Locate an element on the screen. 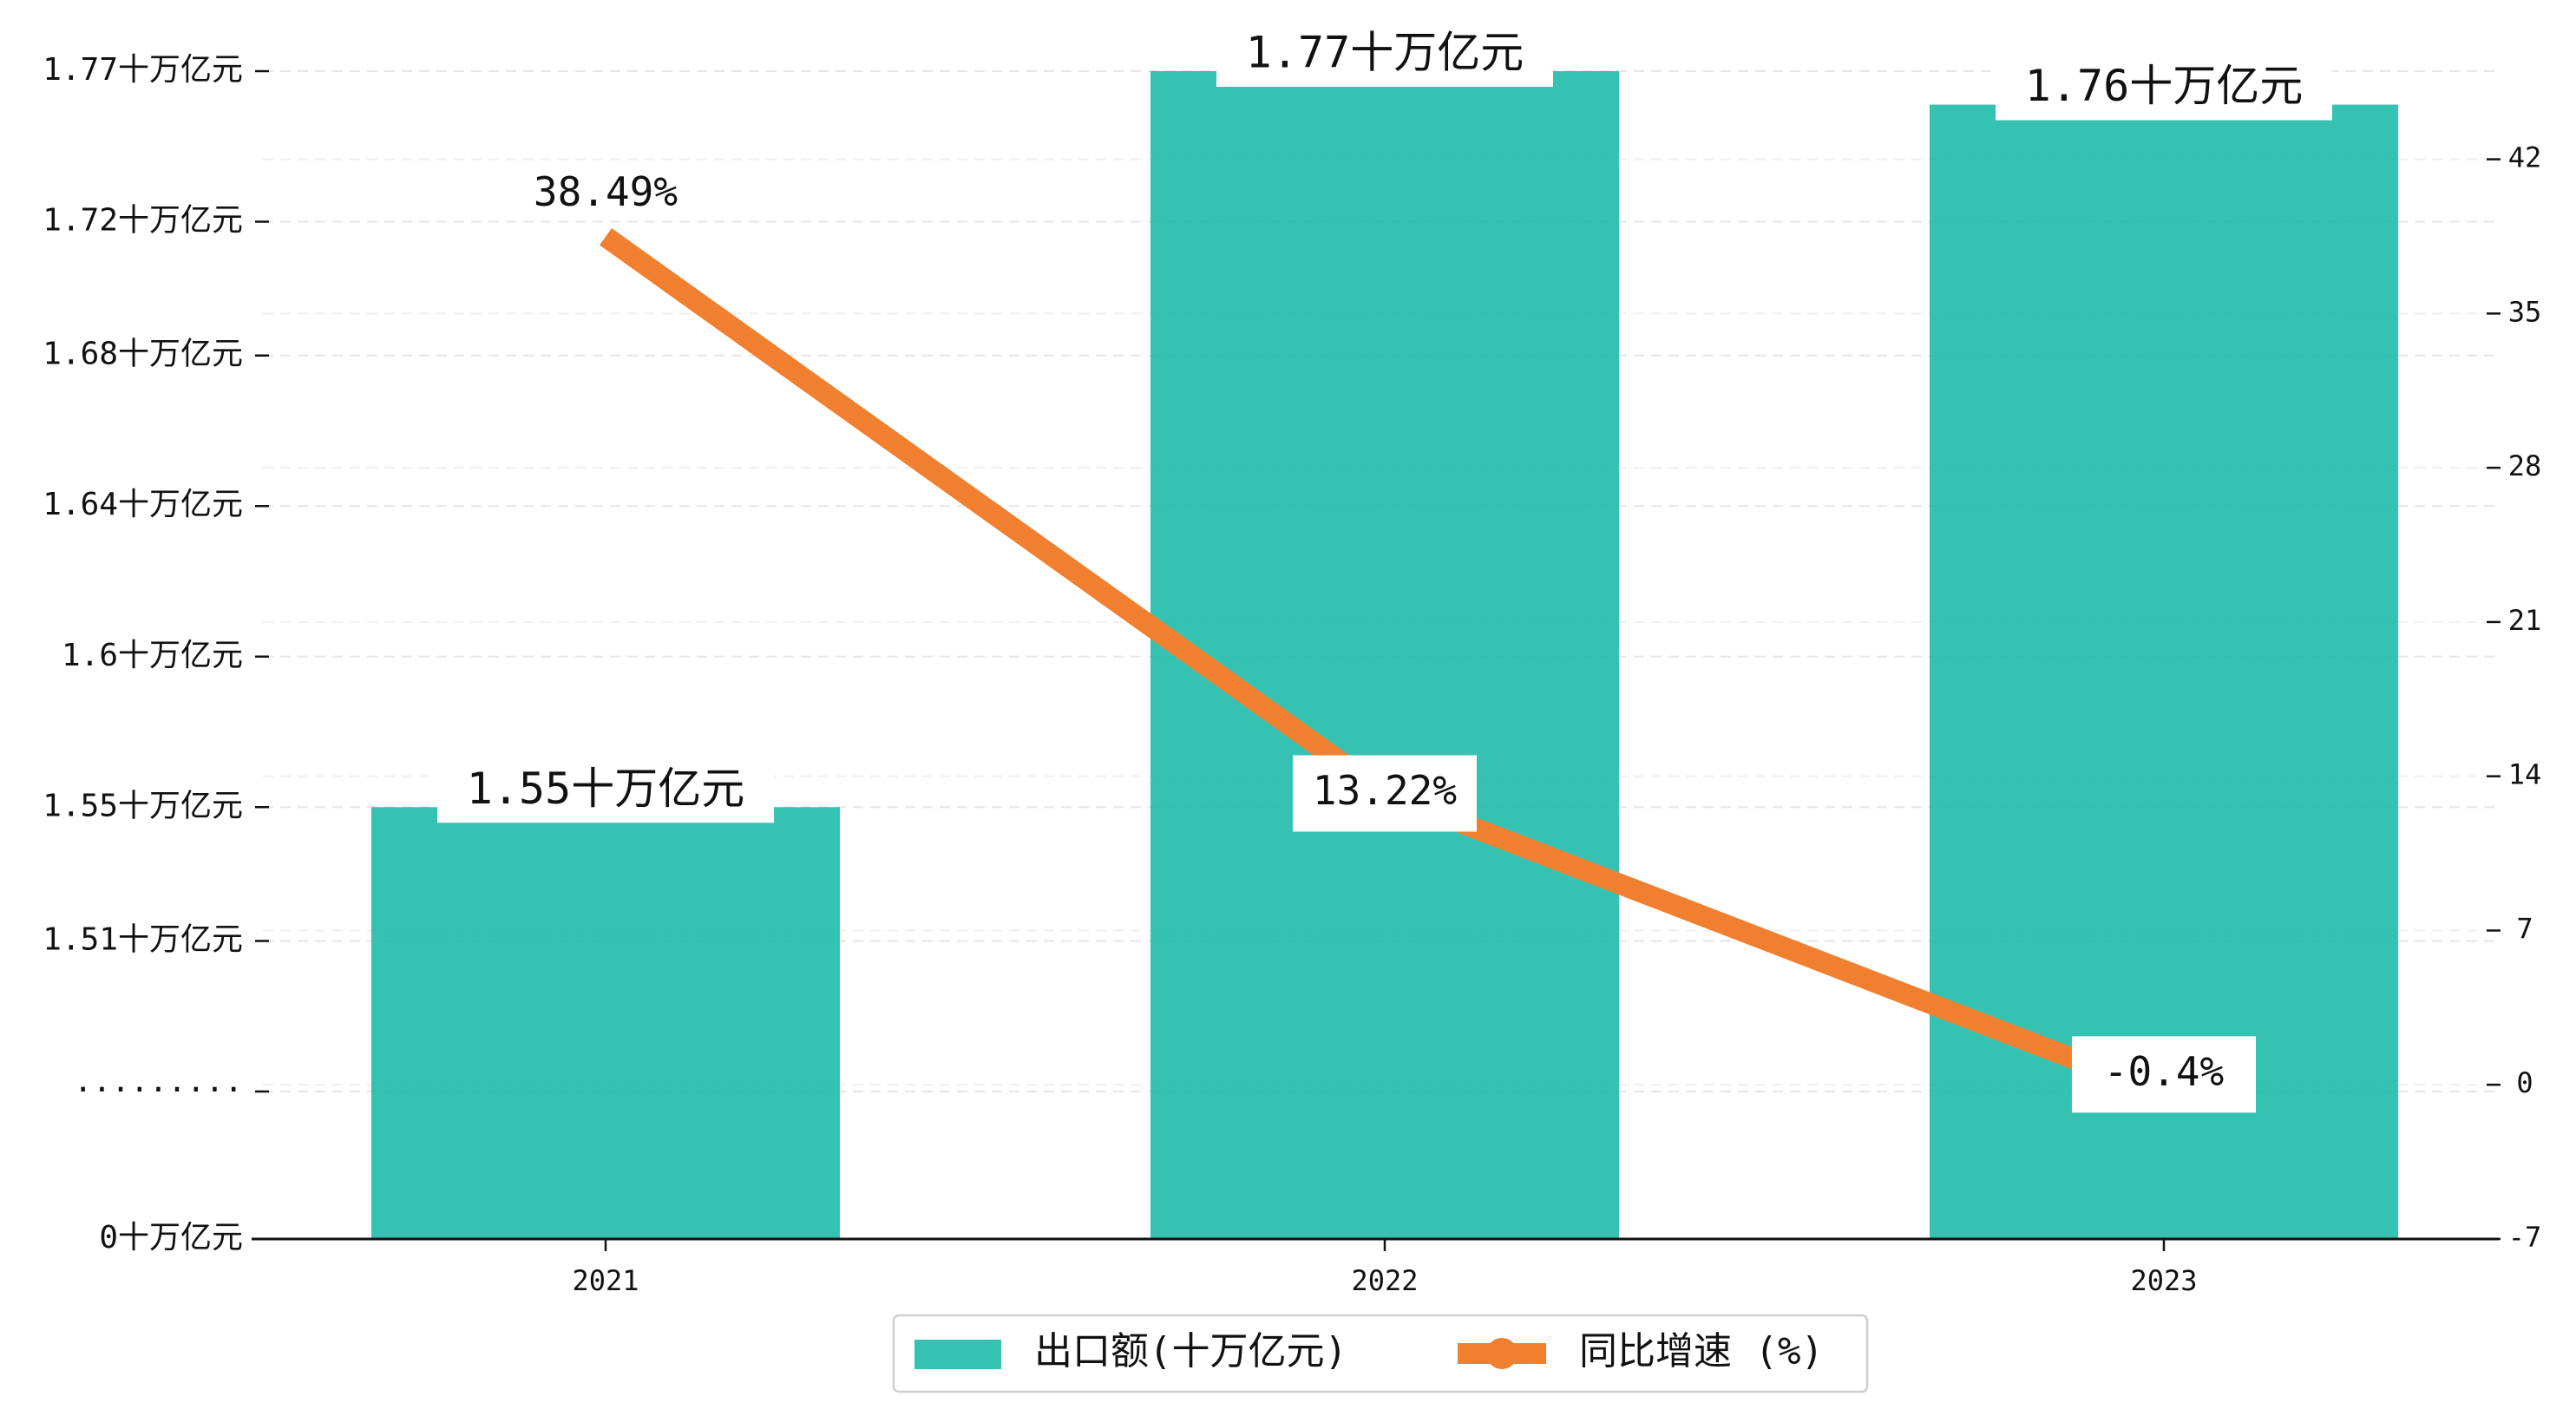 The width and height of the screenshot is (2576, 1416). bar-value-label: 1.77十万亿元 is located at coordinates (1385, 53).